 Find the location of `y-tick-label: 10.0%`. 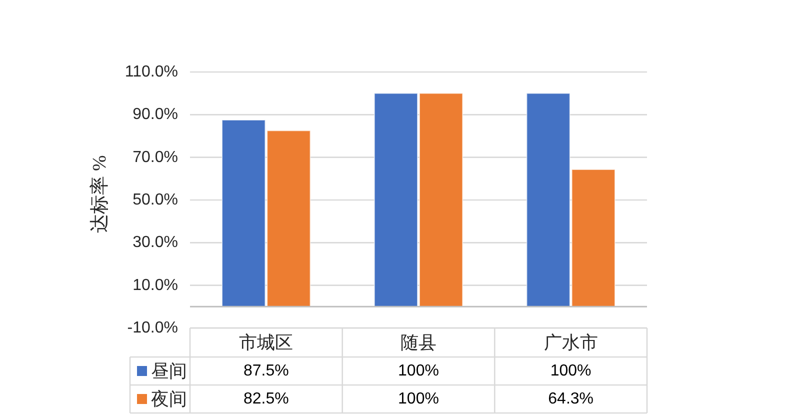

y-tick-label: 10.0% is located at coordinates (155, 285).